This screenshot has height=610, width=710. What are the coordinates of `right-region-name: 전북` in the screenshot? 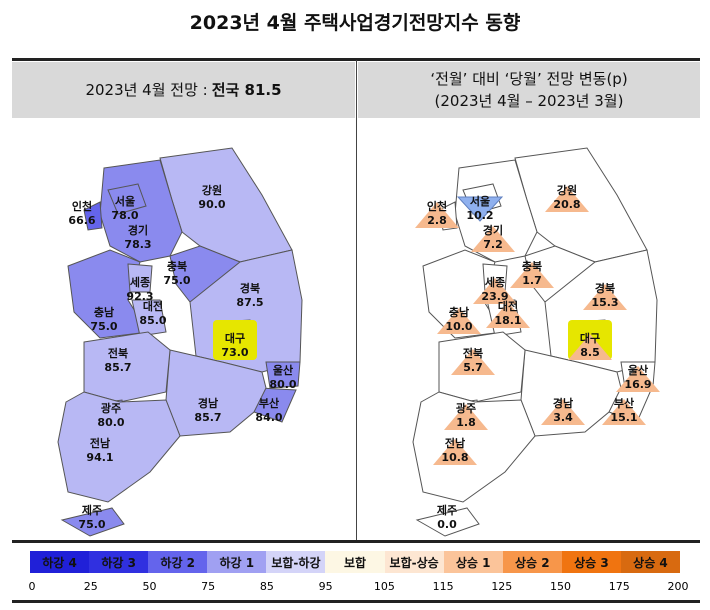 It's located at (473, 353).